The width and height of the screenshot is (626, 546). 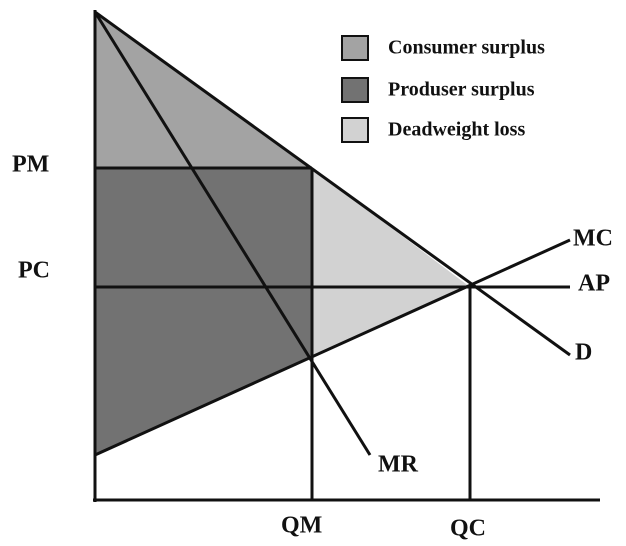 What do you see at coordinates (391, 263) in the screenshot?
I see `deadweight-loss-area` at bounding box center [391, 263].